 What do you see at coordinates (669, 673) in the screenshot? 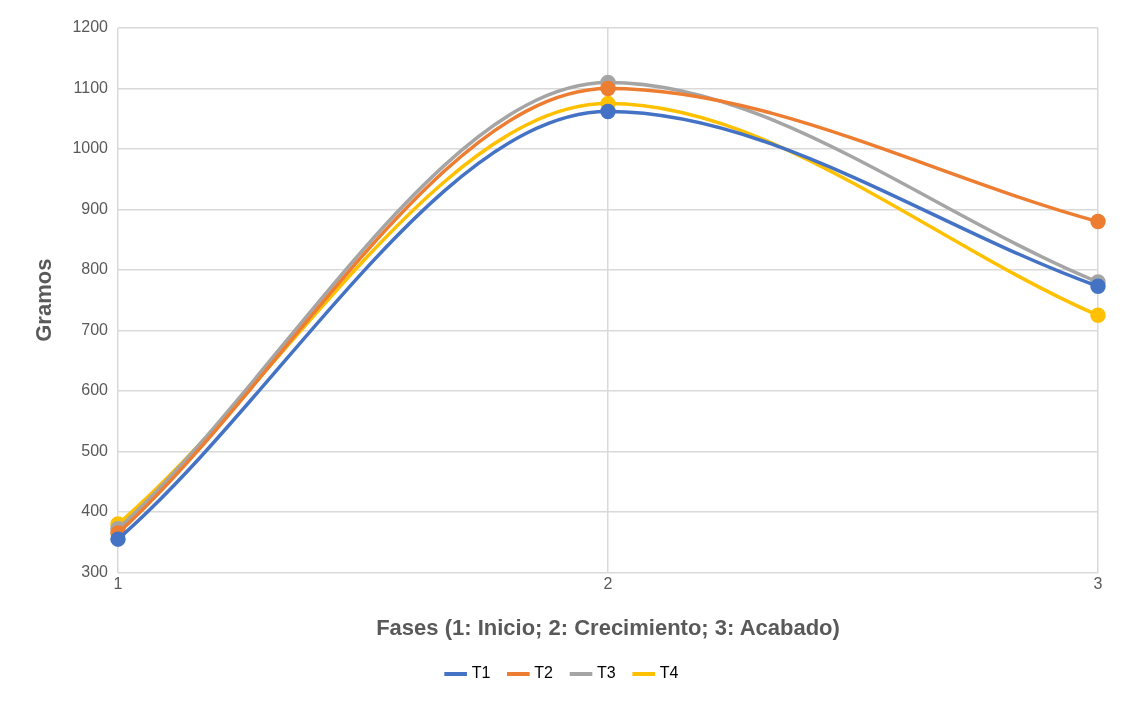
I see `legend-label: T4` at bounding box center [669, 673].